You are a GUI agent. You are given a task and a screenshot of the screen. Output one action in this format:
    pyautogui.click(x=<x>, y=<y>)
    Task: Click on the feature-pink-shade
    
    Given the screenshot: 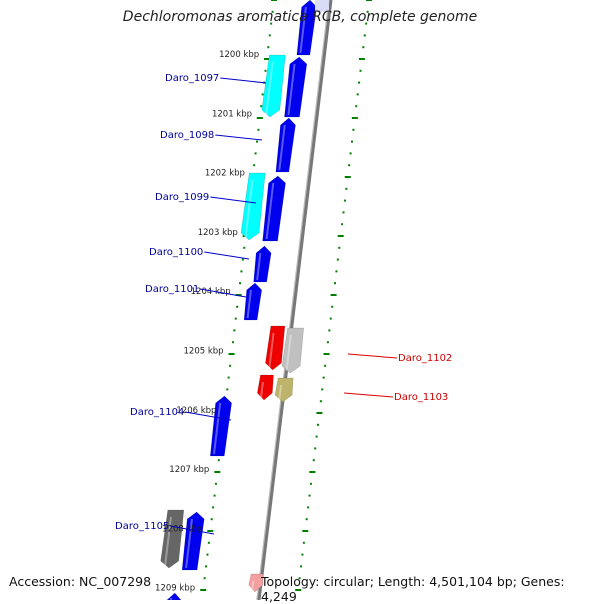 What is the action you would take?
    pyautogui.click(x=252, y=585)
    